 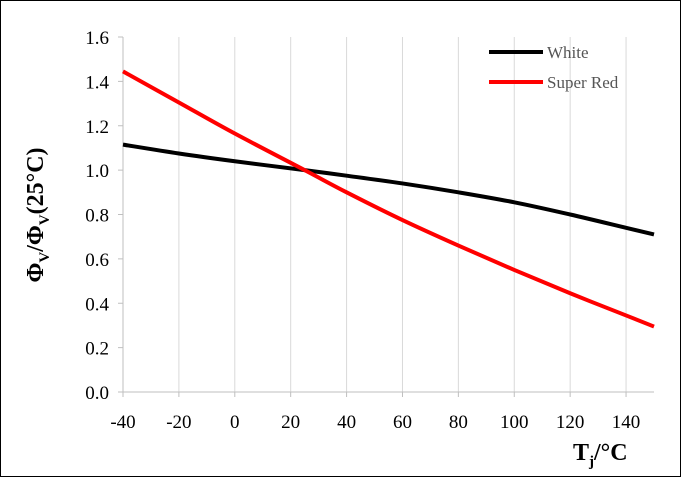 I want to click on x-axis-title-sub: j, so click(x=591, y=462).